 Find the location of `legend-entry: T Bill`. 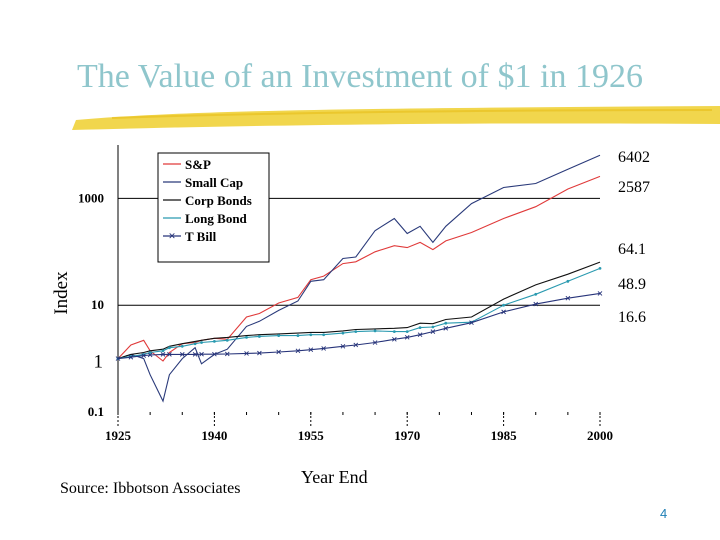

legend-entry: T Bill is located at coordinates (201, 236).